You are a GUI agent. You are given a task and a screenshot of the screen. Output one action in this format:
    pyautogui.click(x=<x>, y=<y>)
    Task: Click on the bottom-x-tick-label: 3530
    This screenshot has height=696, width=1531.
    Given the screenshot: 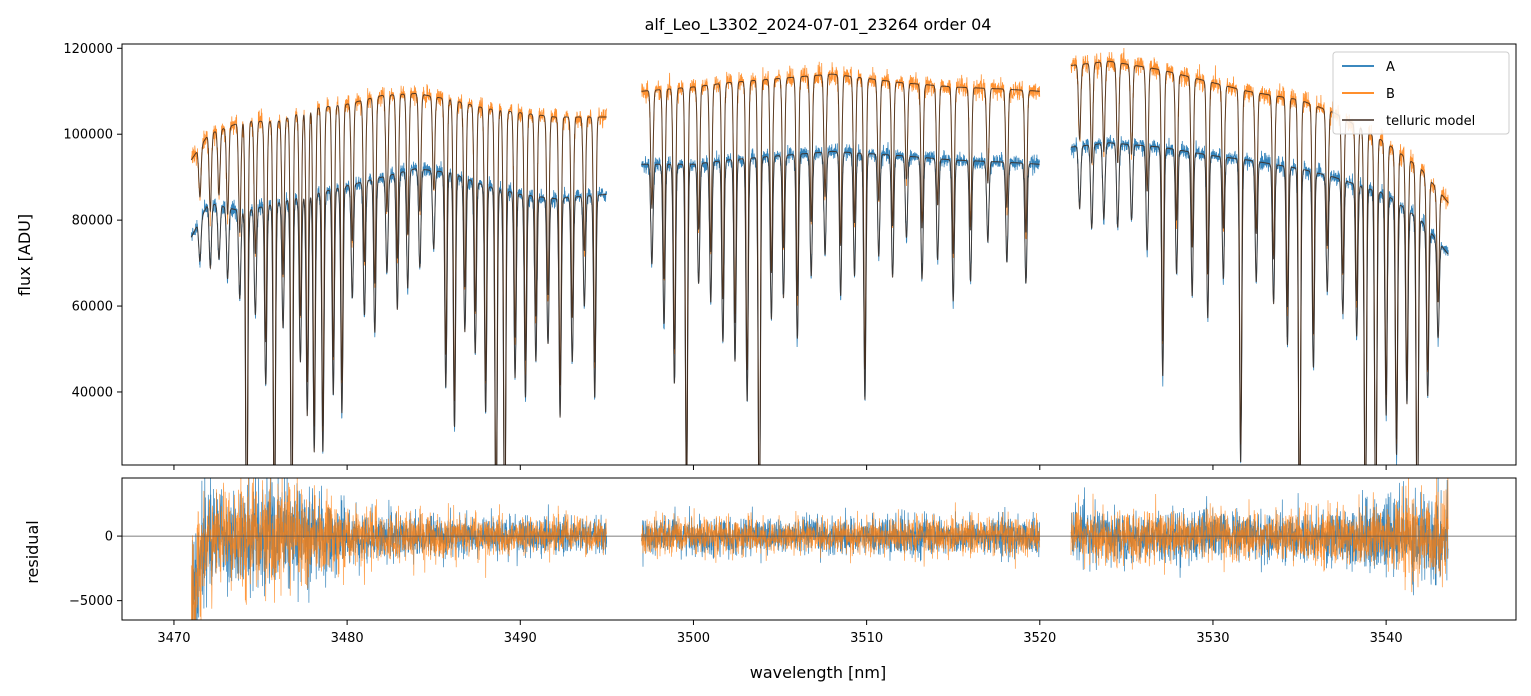 What is the action you would take?
    pyautogui.click(x=1212, y=638)
    